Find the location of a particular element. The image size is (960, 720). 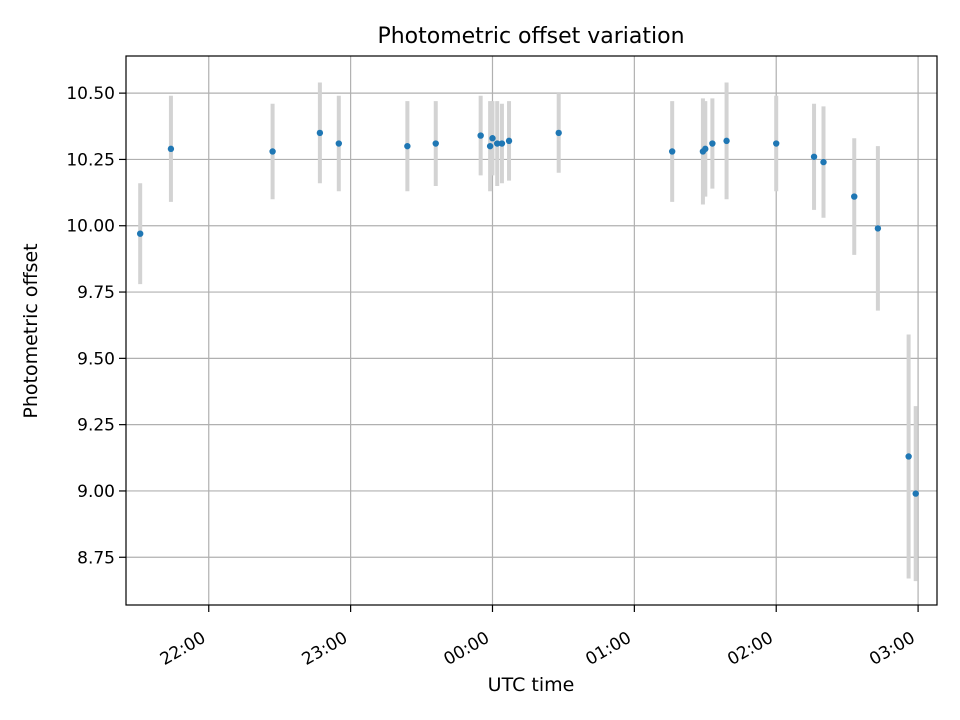

y-tick-label: 9.25 is located at coordinates (96, 426).